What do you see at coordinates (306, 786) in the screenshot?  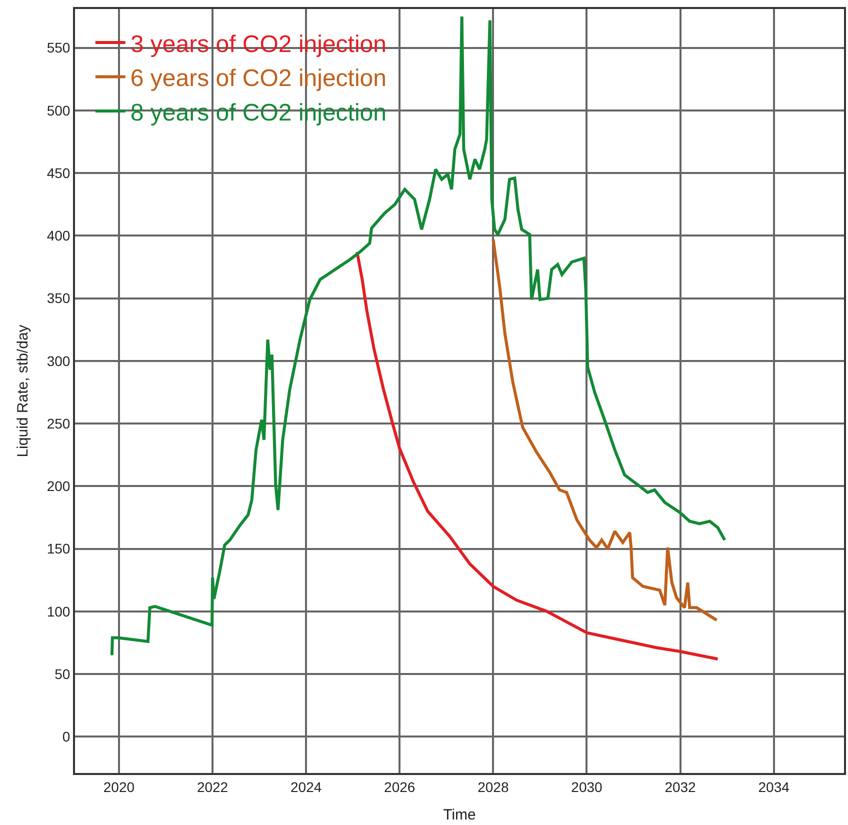 I see `x-tick-label: 2024` at bounding box center [306, 786].